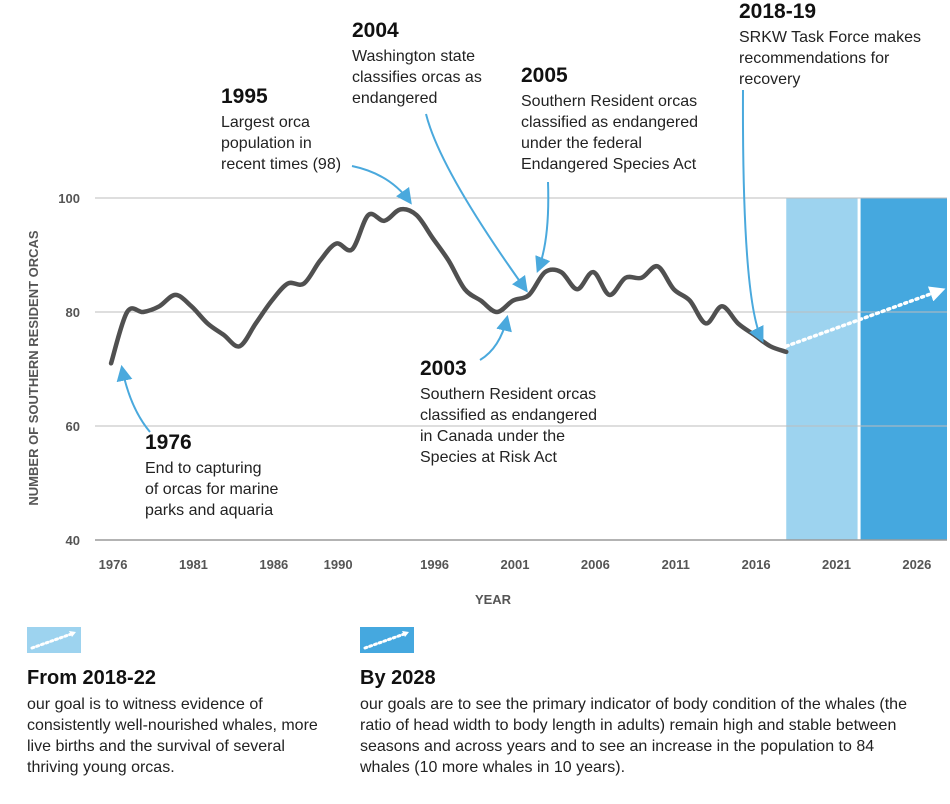 This screenshot has width=950, height=804. I want to click on annotation-text-2004: classifies orcas as, so click(417, 77).